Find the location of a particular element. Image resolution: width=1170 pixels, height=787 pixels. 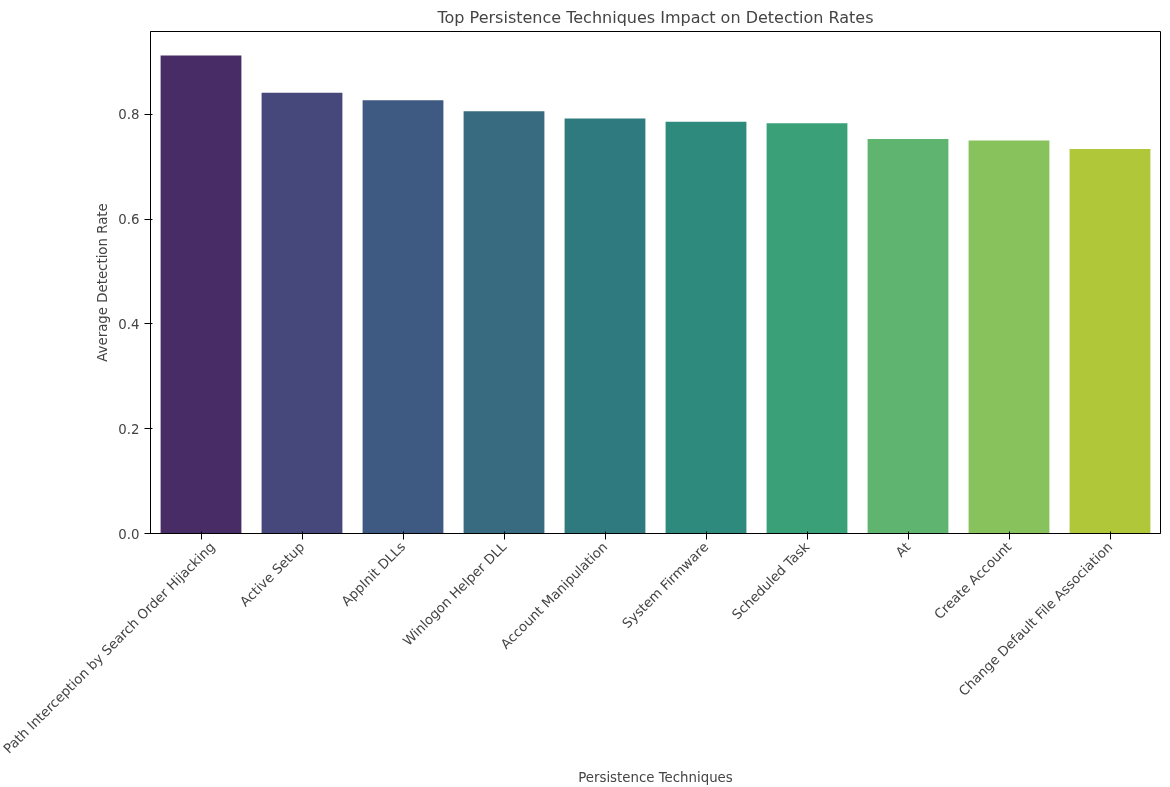

y-tick-label: 0.8 is located at coordinates (129, 115).